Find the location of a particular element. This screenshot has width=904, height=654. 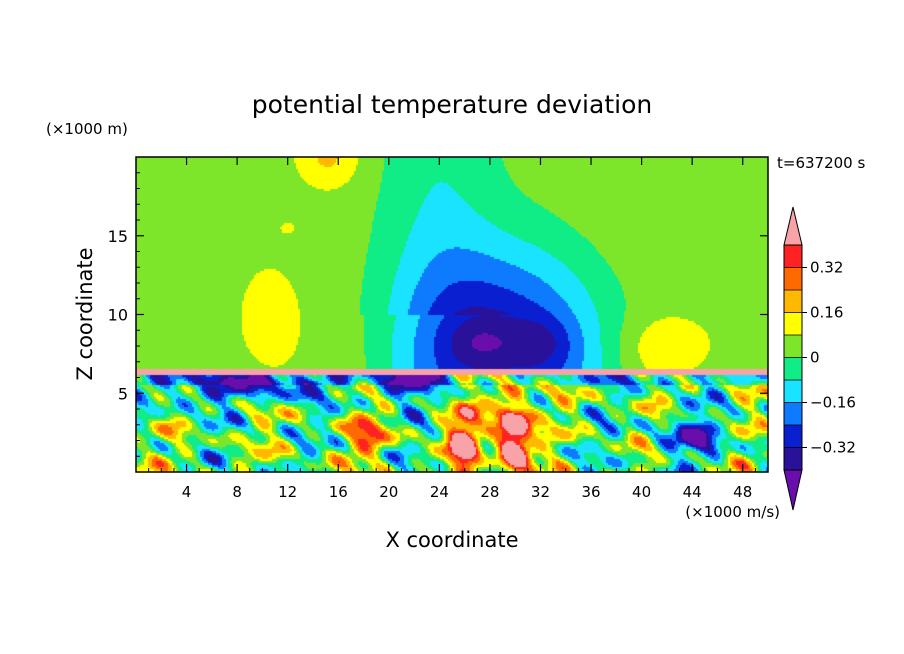

y-tick-label-5: 5 is located at coordinates (123, 393).